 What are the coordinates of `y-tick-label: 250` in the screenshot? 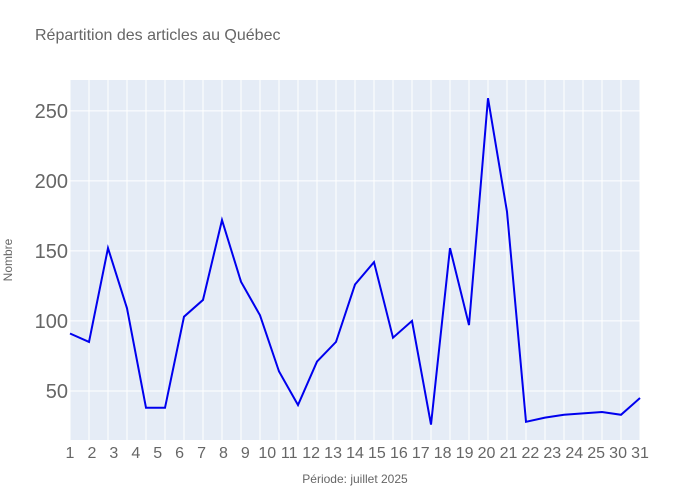 It's located at (51, 112).